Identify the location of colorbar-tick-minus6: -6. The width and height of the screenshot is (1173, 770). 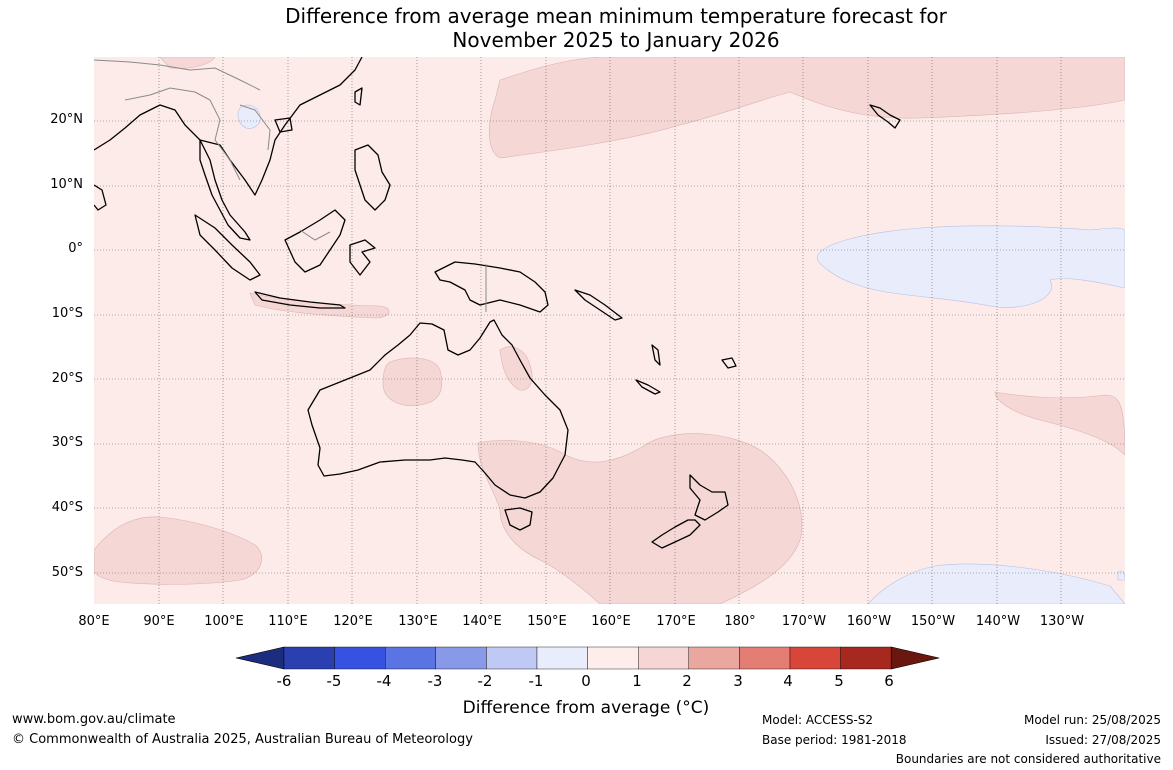
(284, 681).